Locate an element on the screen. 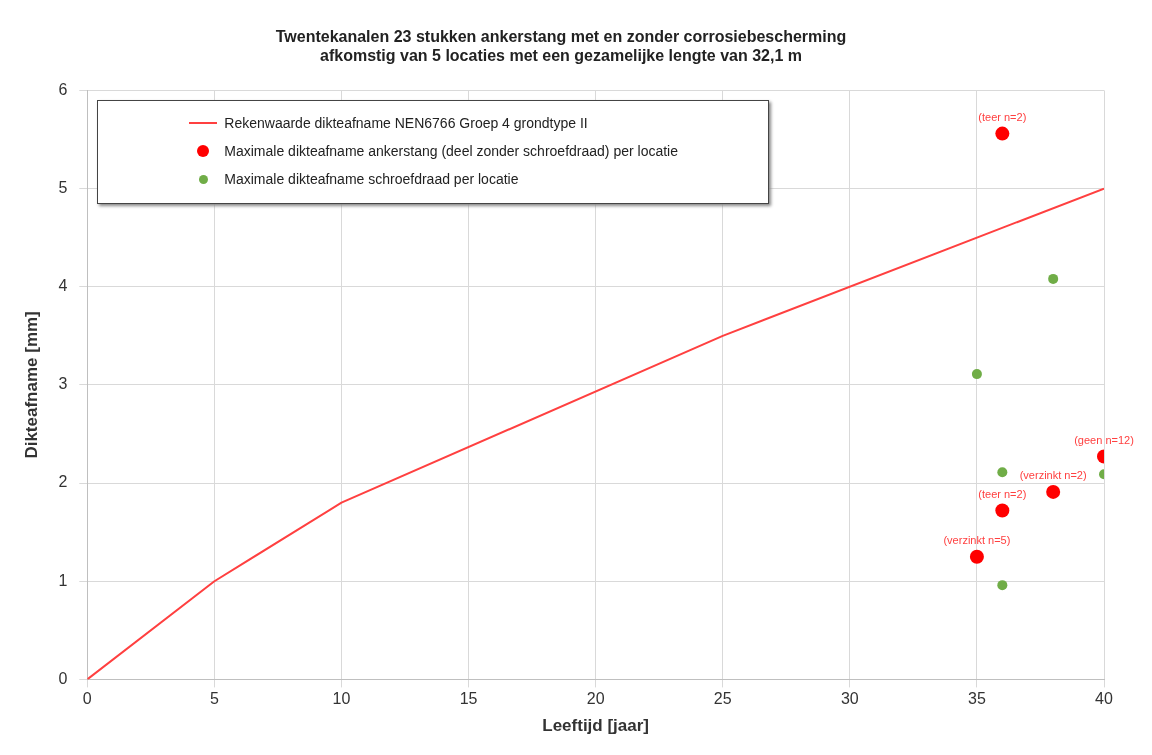 This screenshot has height=755, width=1152. text: afkomstig van 5 locaties met een gezamelijke lengte van 32,1 m is located at coordinates (561, 56).